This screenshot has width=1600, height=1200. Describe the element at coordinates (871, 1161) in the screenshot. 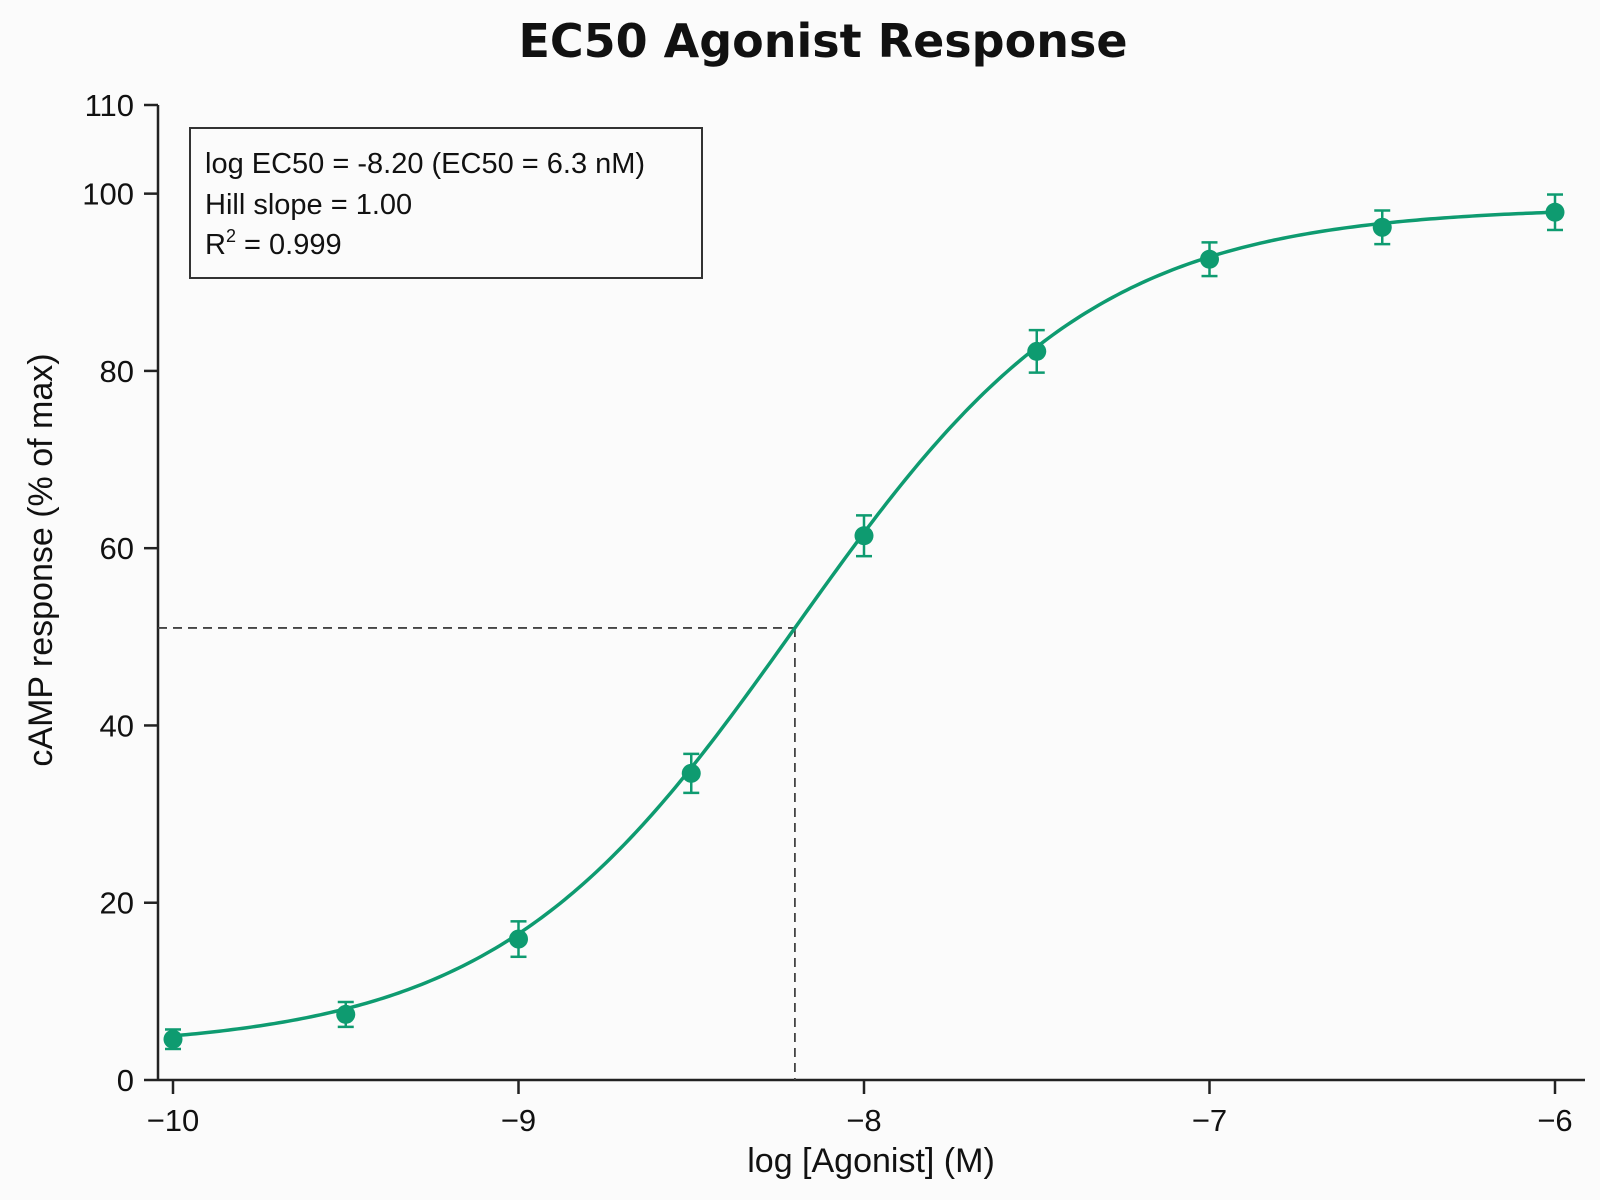

I see `x-axis-label: log [Agonist] (M)` at that location.